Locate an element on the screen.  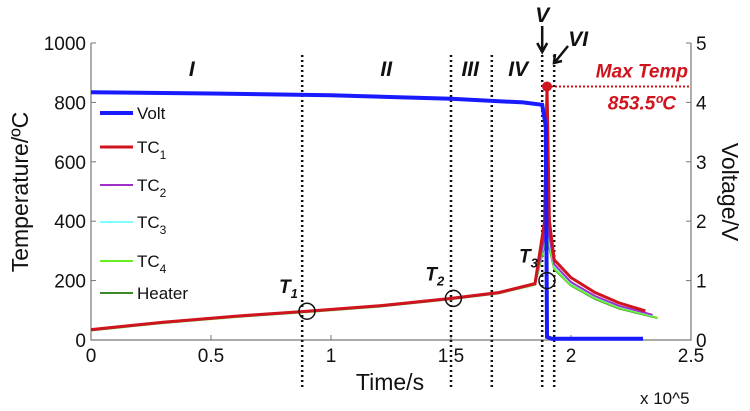
marker-label: T3 is located at coordinates (529, 259).